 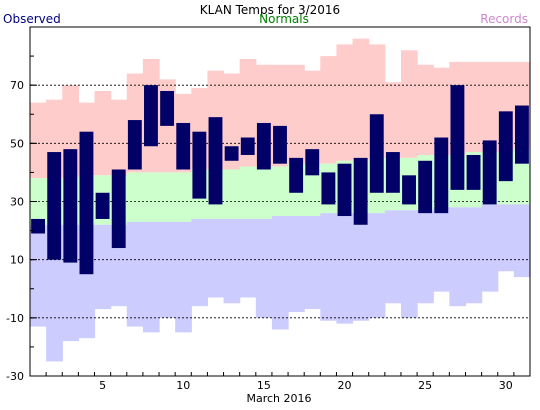 What do you see at coordinates (425, 385) in the screenshot?
I see `x-tick-label-25: 25` at bounding box center [425, 385].